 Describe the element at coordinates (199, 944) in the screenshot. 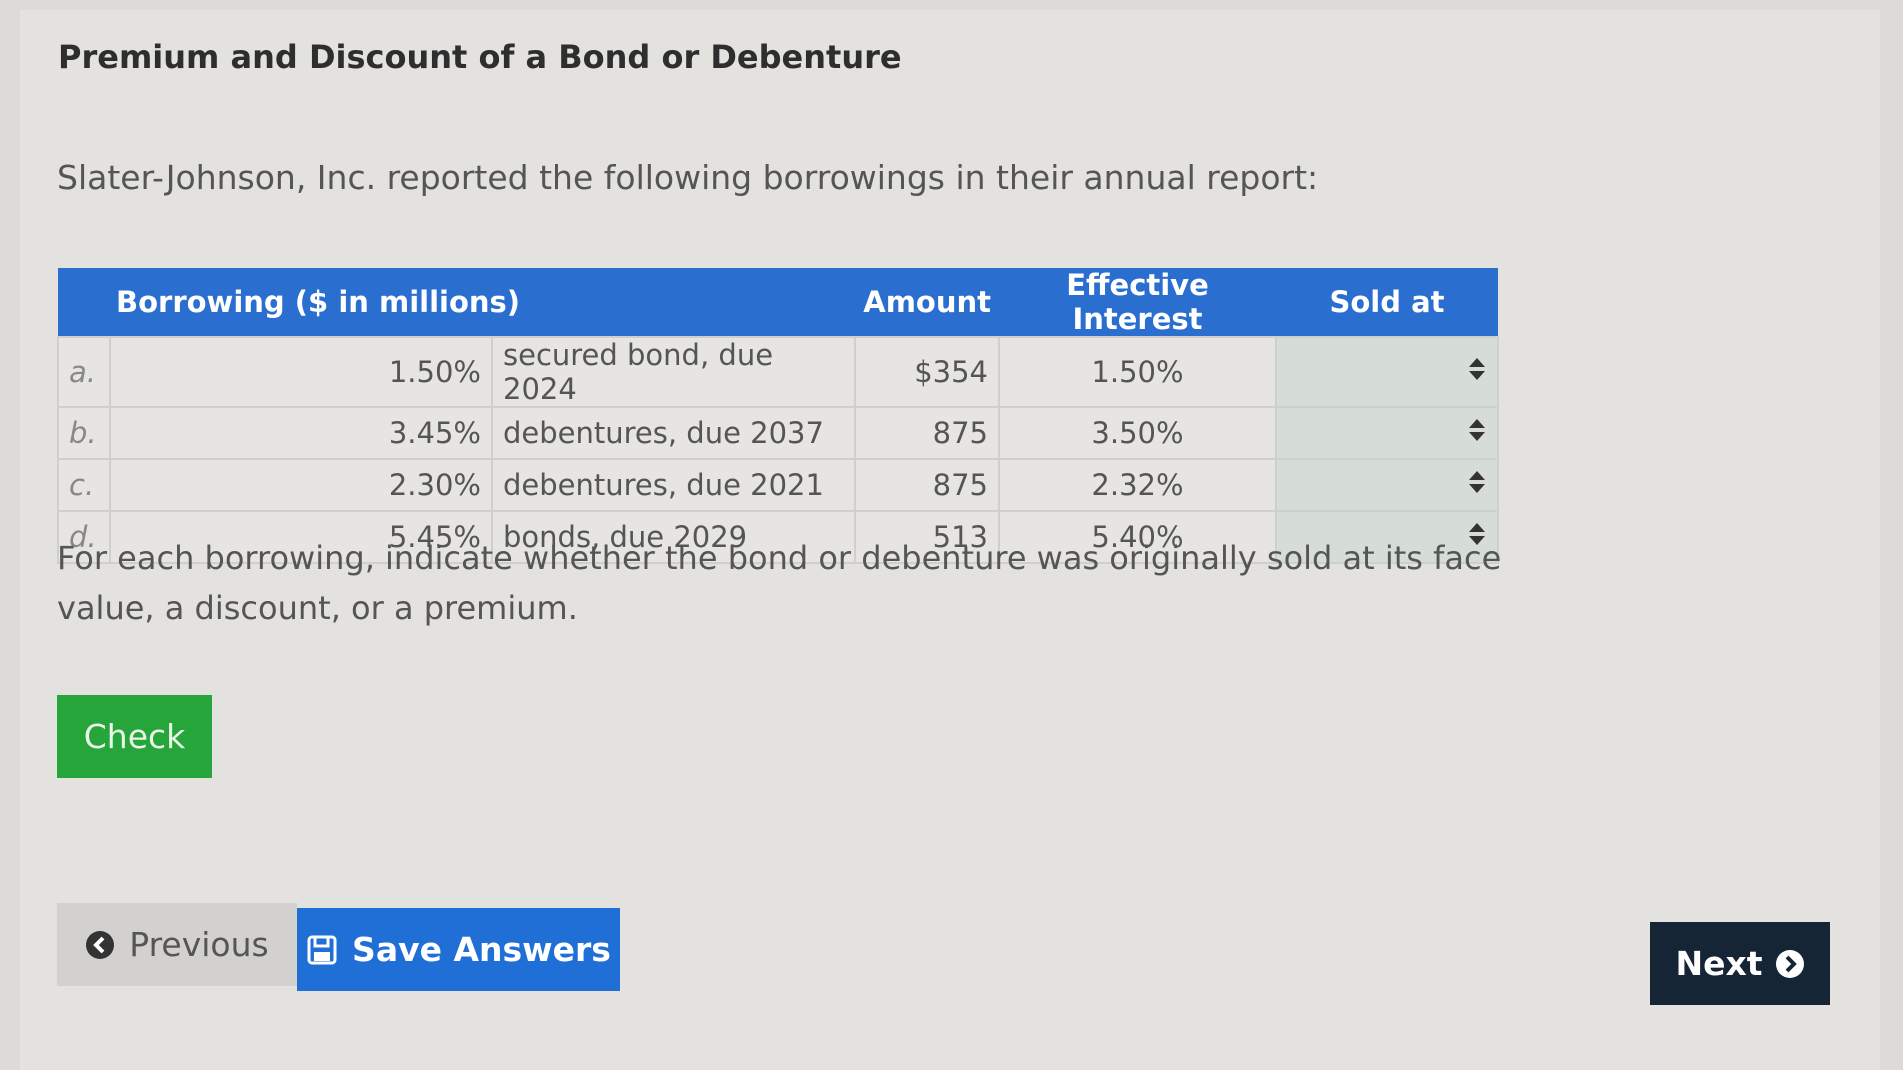

I see `previous-label: Previous` at that location.